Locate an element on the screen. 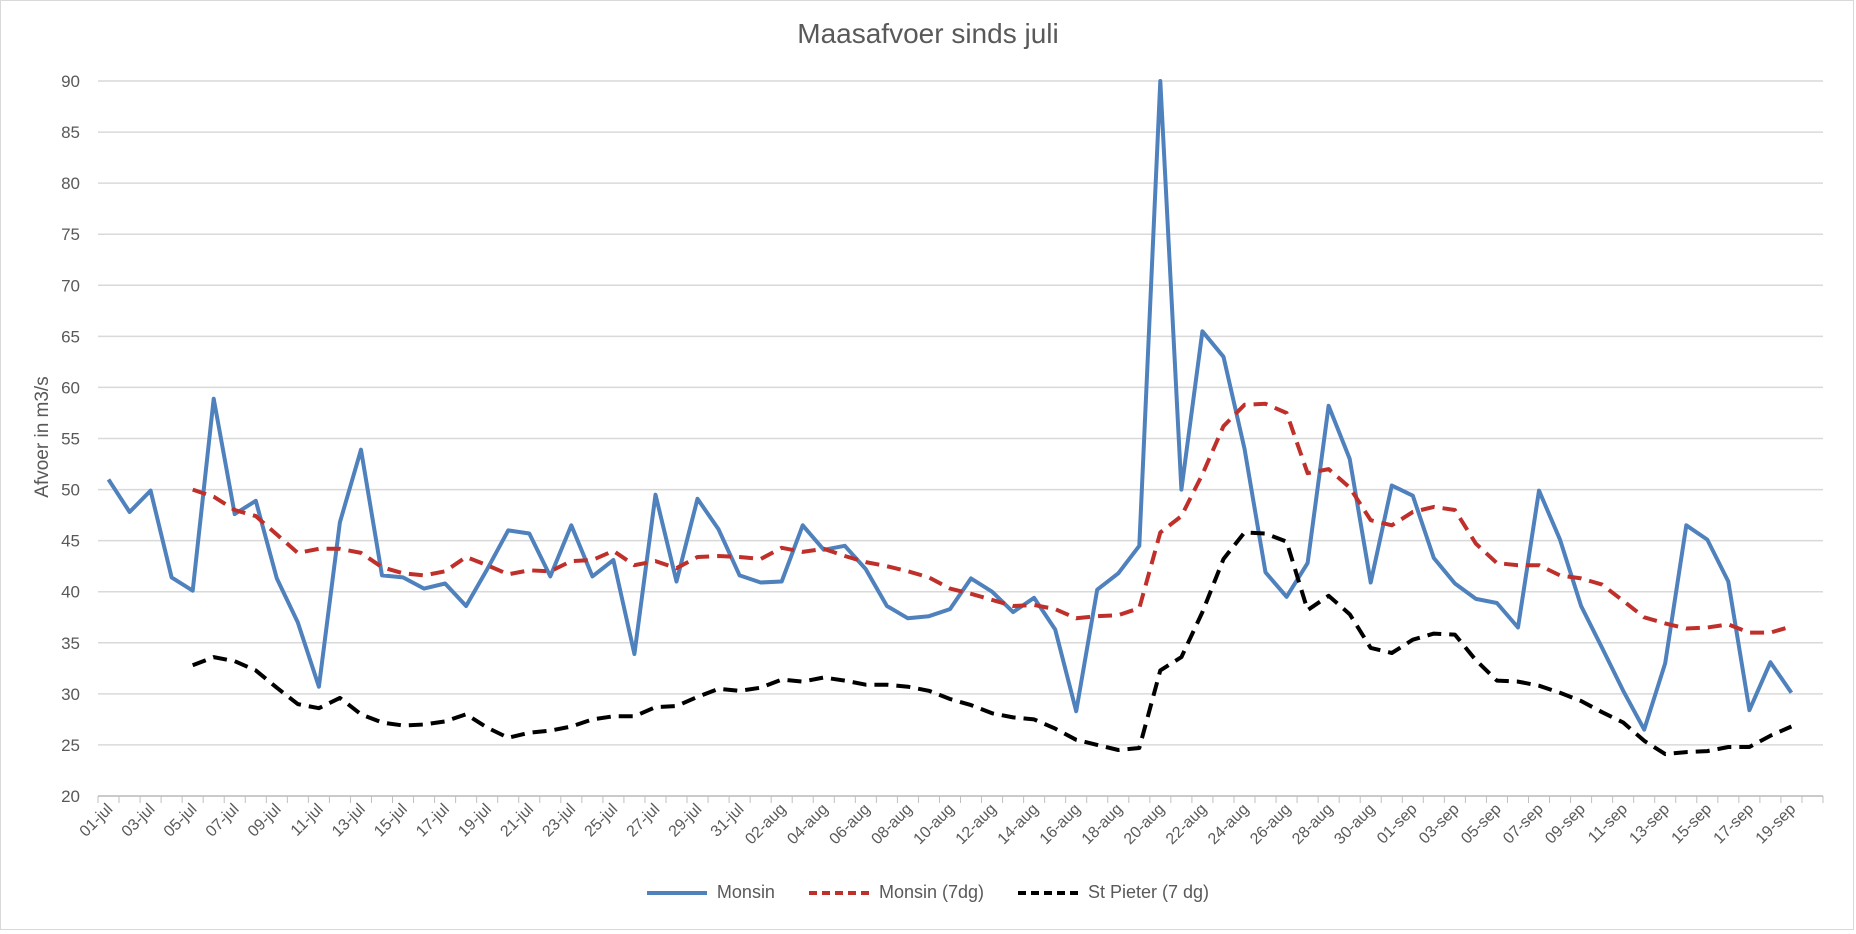  legend-label: Monsin (7dg) is located at coordinates (931, 892).